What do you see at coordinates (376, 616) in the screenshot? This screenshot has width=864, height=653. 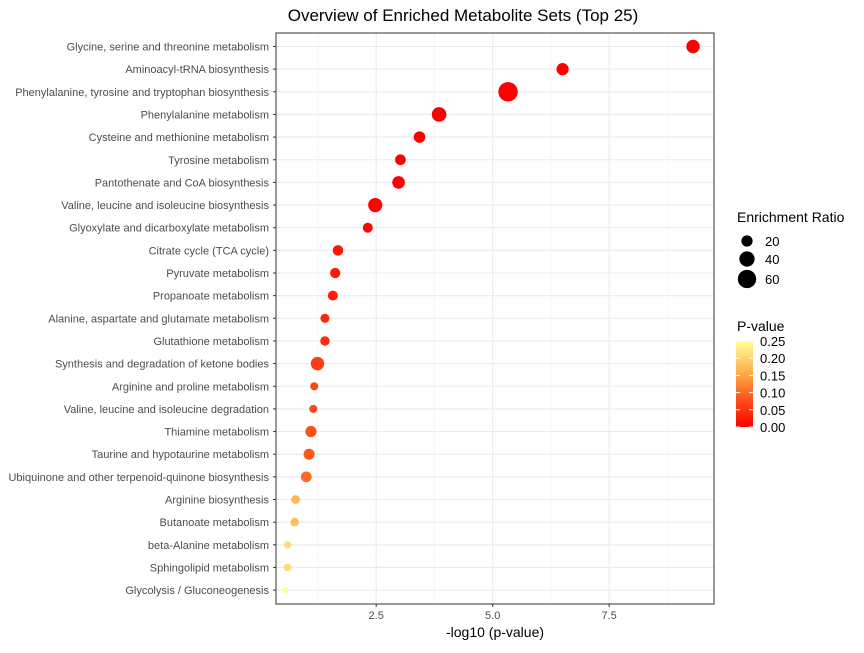 I see `x-tick-label: 2.5` at bounding box center [376, 616].